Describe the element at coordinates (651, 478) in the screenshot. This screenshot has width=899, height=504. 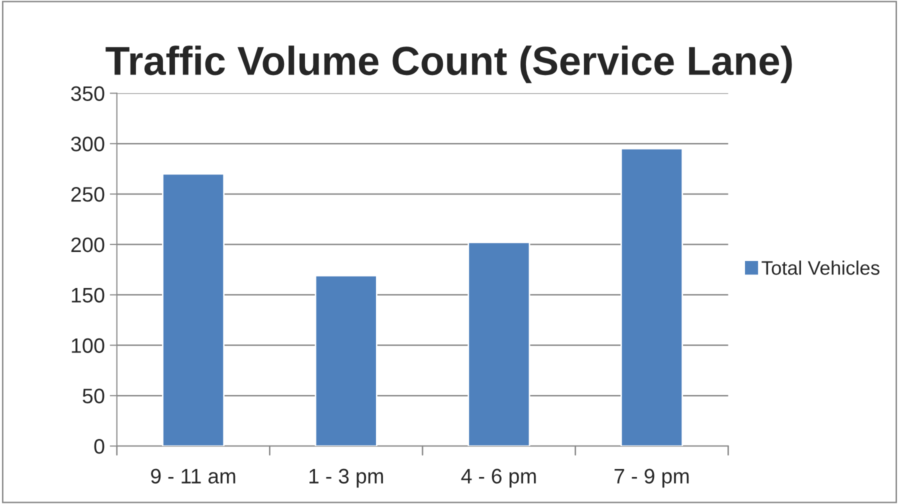
I see `x-tick-label: 7 - 9 pm` at that location.